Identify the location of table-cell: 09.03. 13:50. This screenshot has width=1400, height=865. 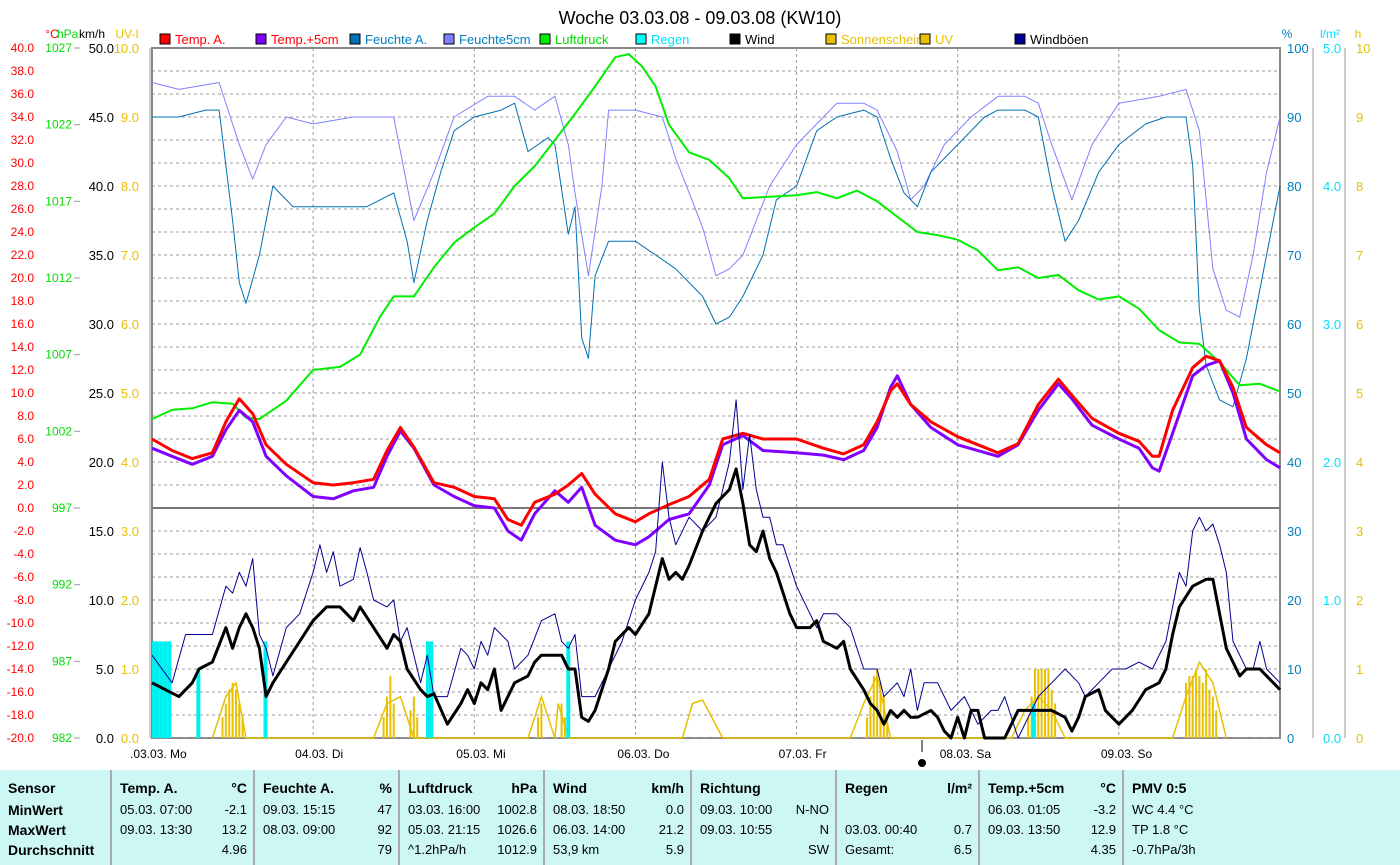
(1024, 829).